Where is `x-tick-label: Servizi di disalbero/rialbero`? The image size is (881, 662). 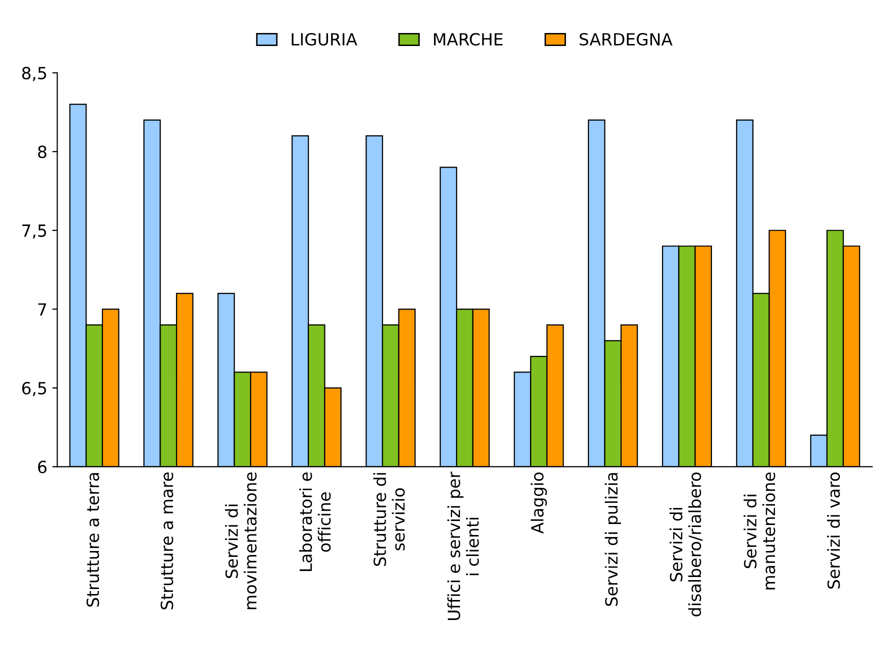
x-tick-label: Servizi di disalbero/rialbero is located at coordinates (686, 544).